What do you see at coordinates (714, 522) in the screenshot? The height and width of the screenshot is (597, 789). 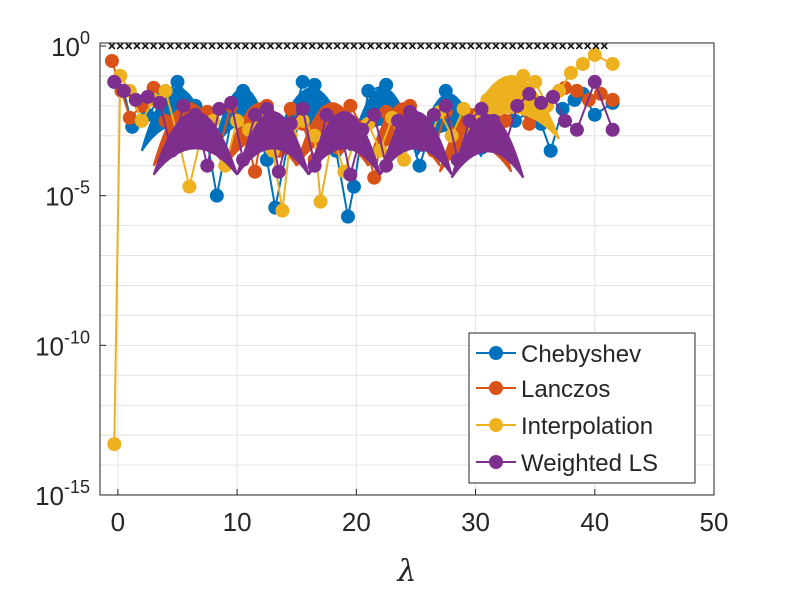 I see `x-tick-label: 50` at bounding box center [714, 522].